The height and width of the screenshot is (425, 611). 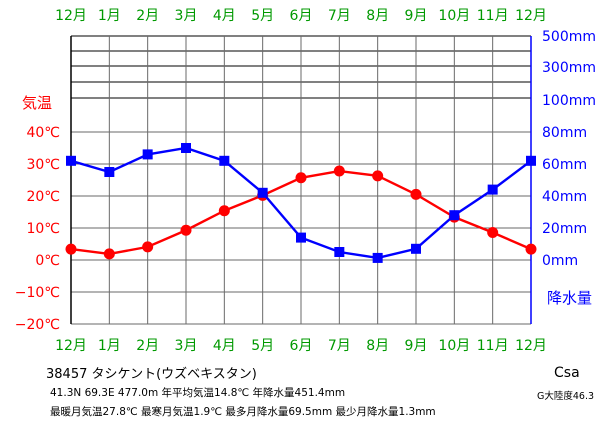 What do you see at coordinates (147, 16) in the screenshot?
I see `x-tick-label-top: 2月` at bounding box center [147, 16].